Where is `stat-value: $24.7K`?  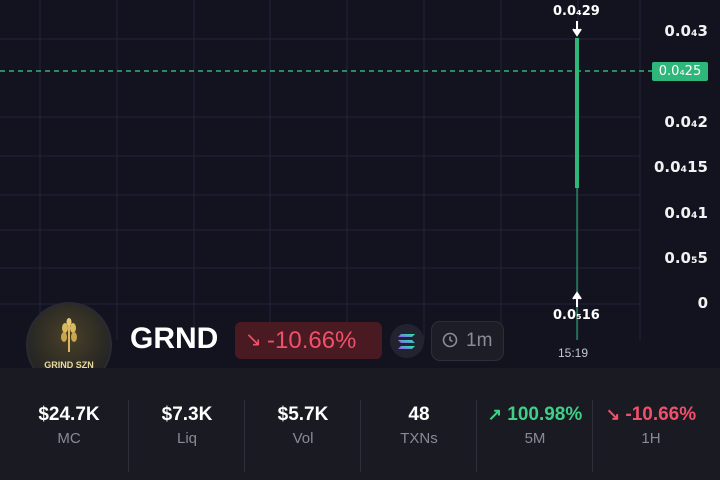
stat-value: $24.7K is located at coordinates (69, 414).